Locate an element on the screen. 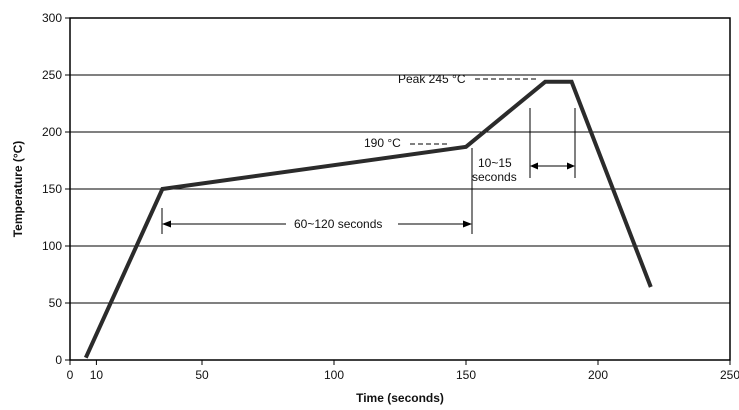 Image resolution: width=739 pixels, height=410 pixels. x-tick-label-200: 200 is located at coordinates (598, 375).